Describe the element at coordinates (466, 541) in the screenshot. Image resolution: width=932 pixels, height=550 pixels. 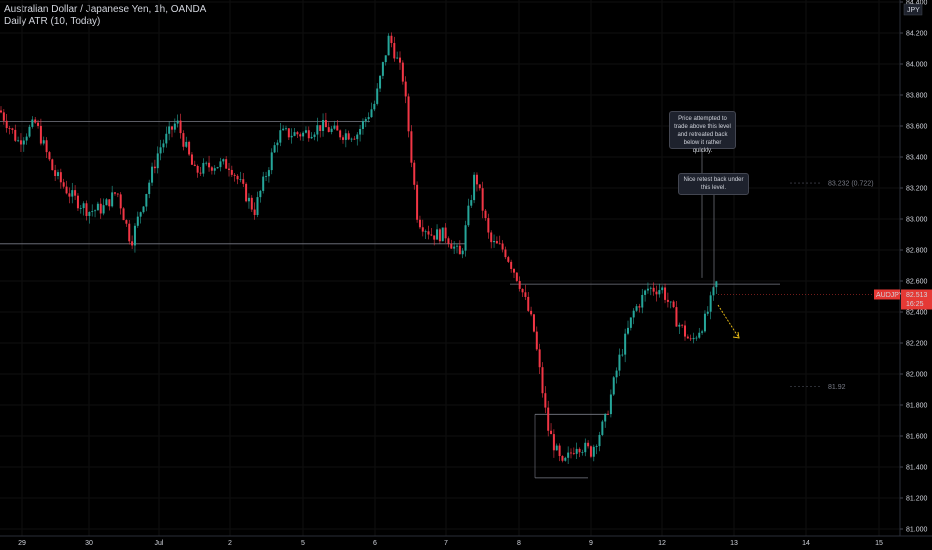
I see `time-axis: 29 30 Jul 2 5 6 7 8 9 12 13 14 15` at that location.